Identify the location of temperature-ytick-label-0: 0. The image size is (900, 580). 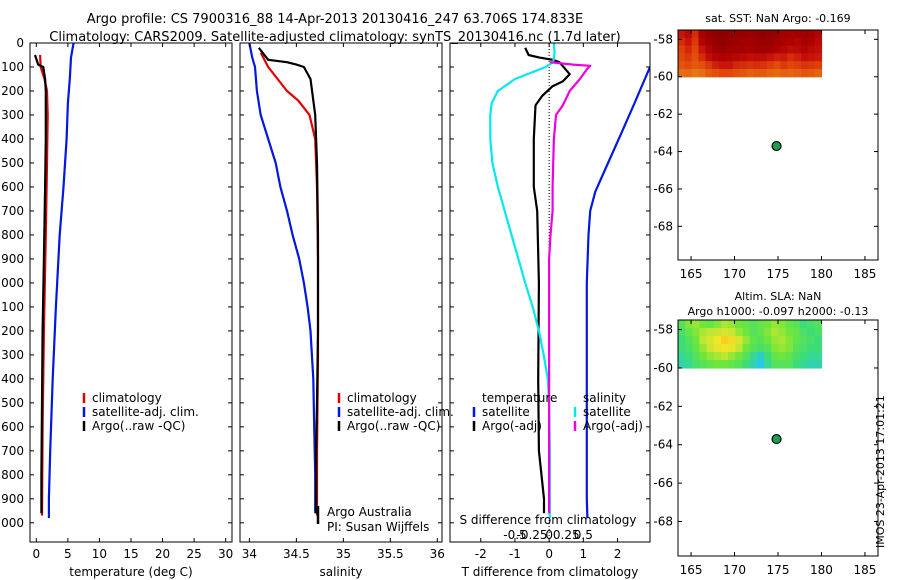
(20, 43).